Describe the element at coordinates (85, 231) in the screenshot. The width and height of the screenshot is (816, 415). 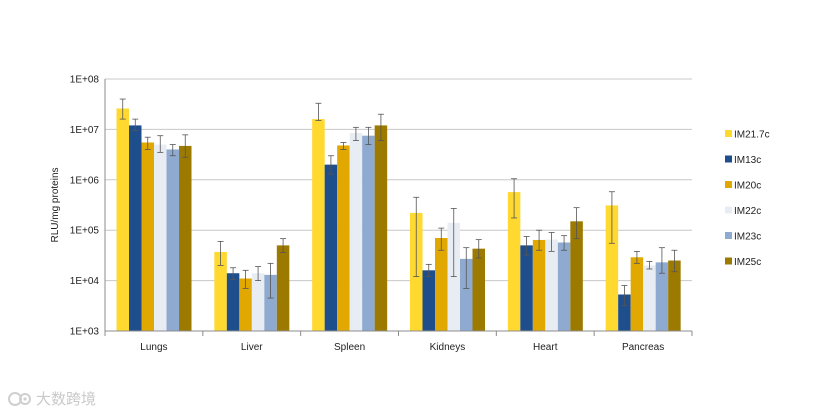
I see `y-tick-label: 1E+05` at that location.